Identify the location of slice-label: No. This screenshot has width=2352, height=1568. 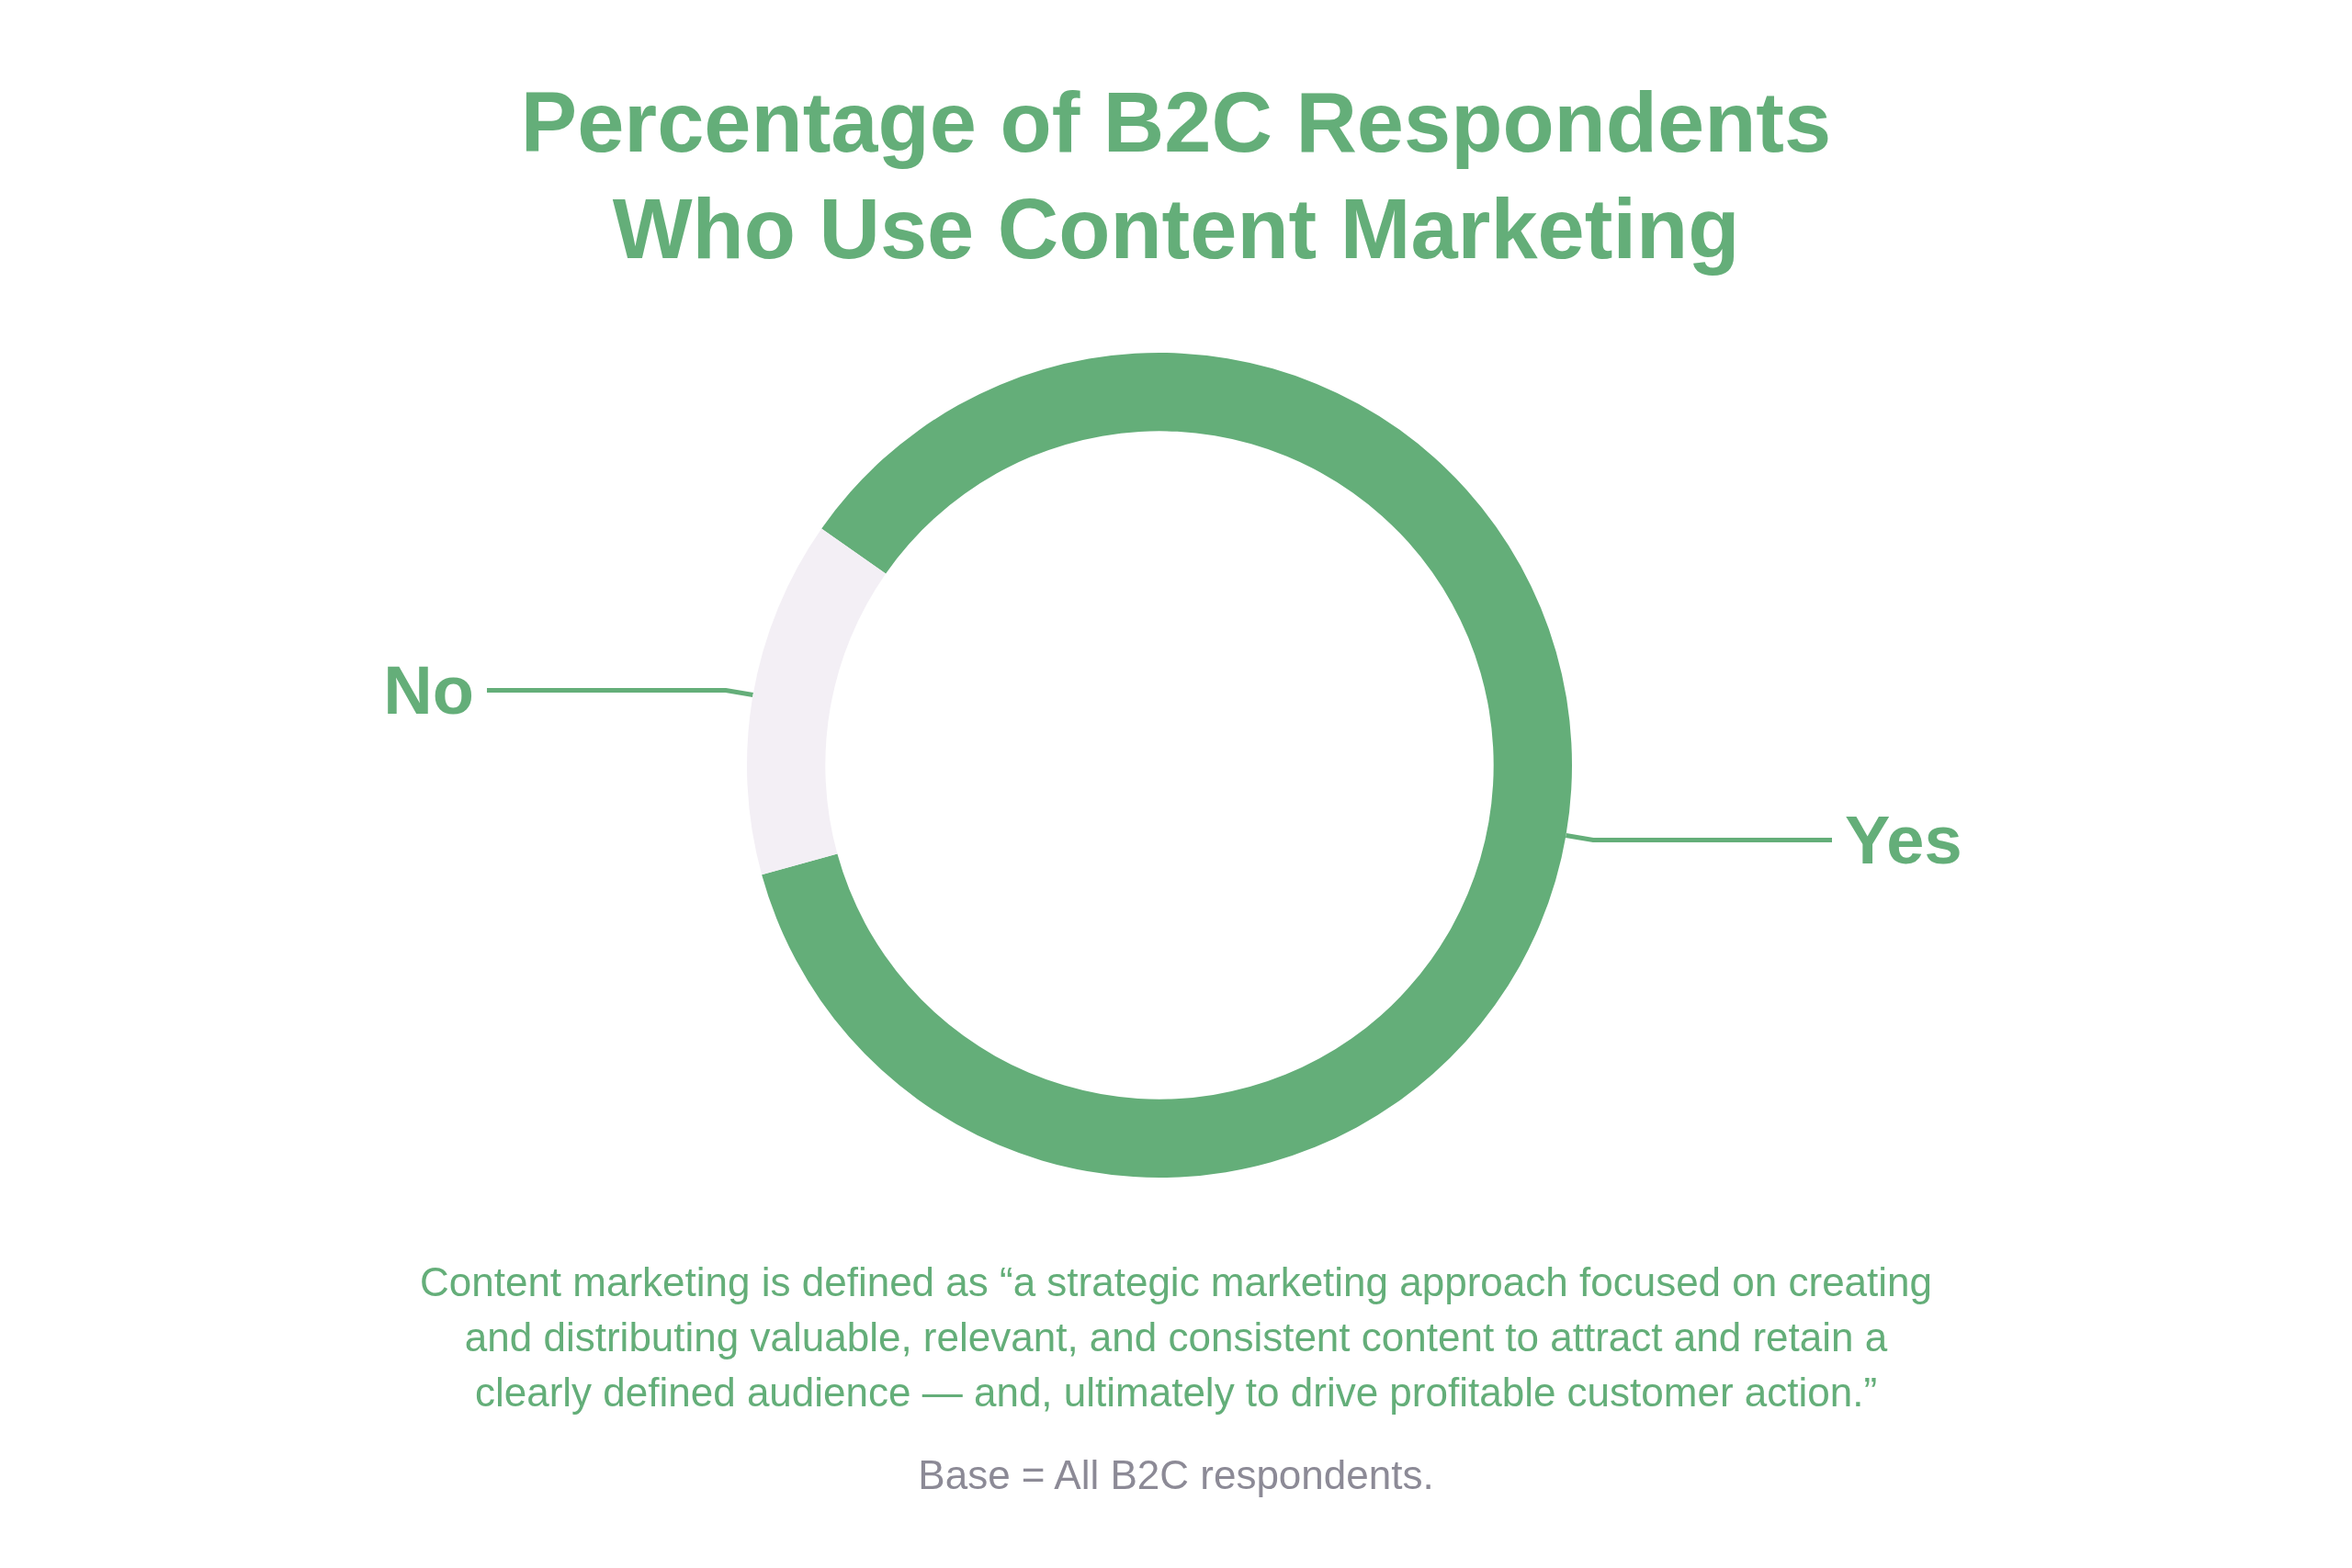
(428, 689).